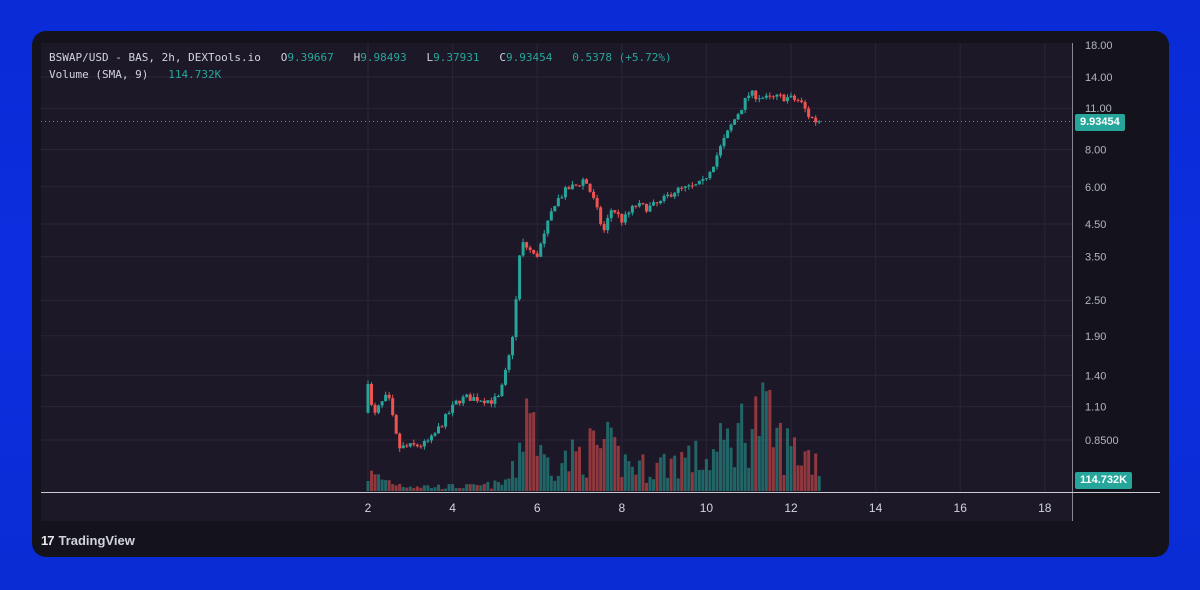 The width and height of the screenshot is (1200, 590). I want to click on brand-name: TradingView, so click(96, 540).